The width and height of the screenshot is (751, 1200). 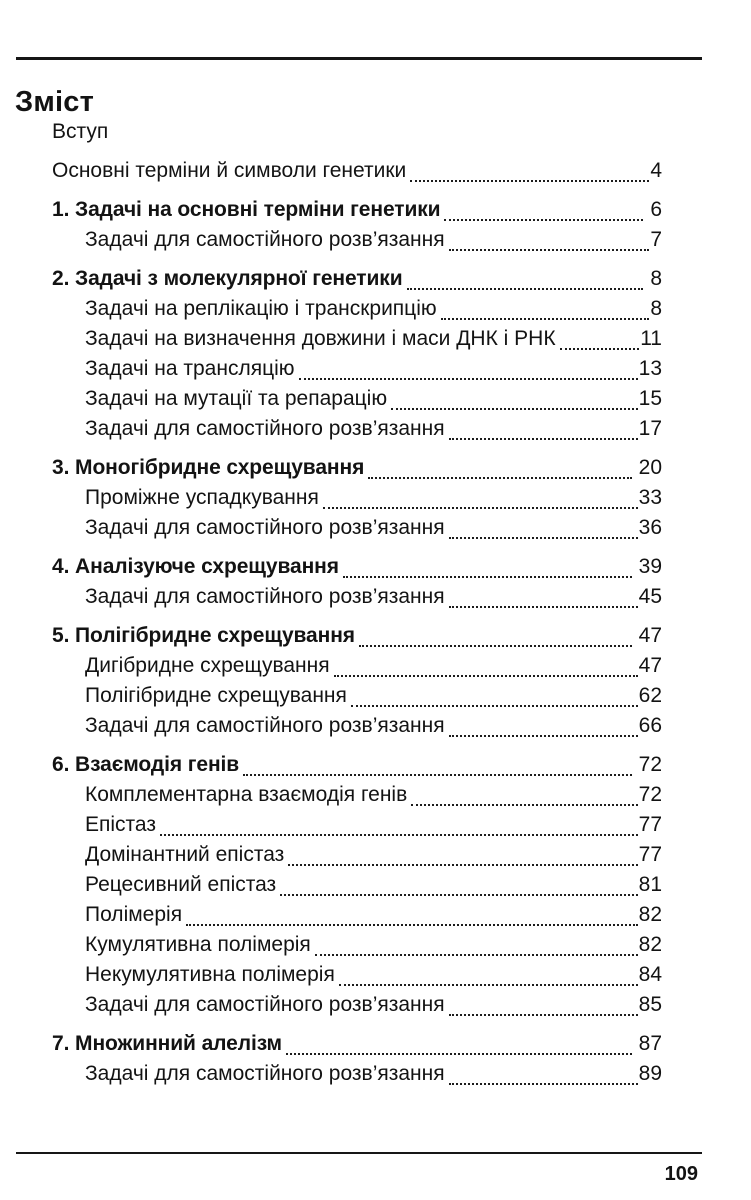 I want to click on toc-entry-page: 81, so click(x=650, y=884).